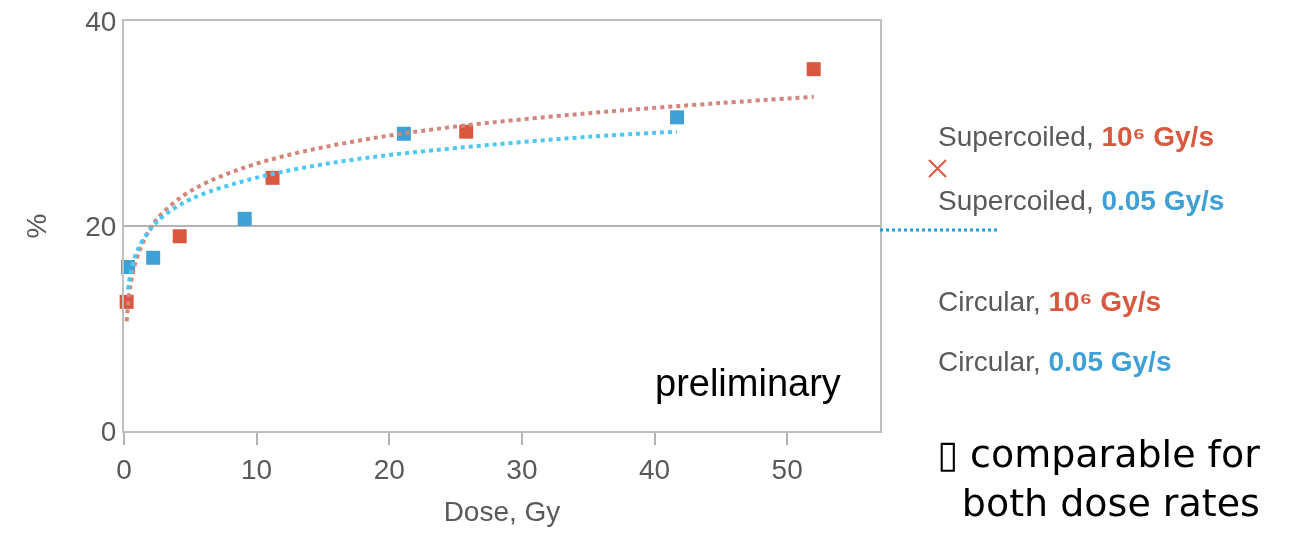 The width and height of the screenshot is (1306, 538). I want to click on text: Circular, 10⁶ Gy/s, so click(1049, 301).